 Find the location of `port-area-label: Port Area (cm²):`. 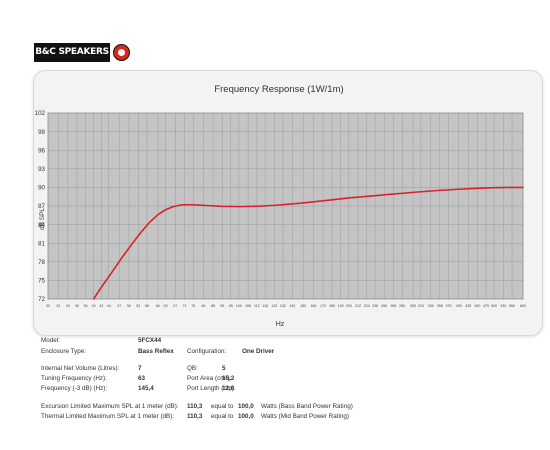

port-area-label: Port Area (cm²): is located at coordinates (209, 378).